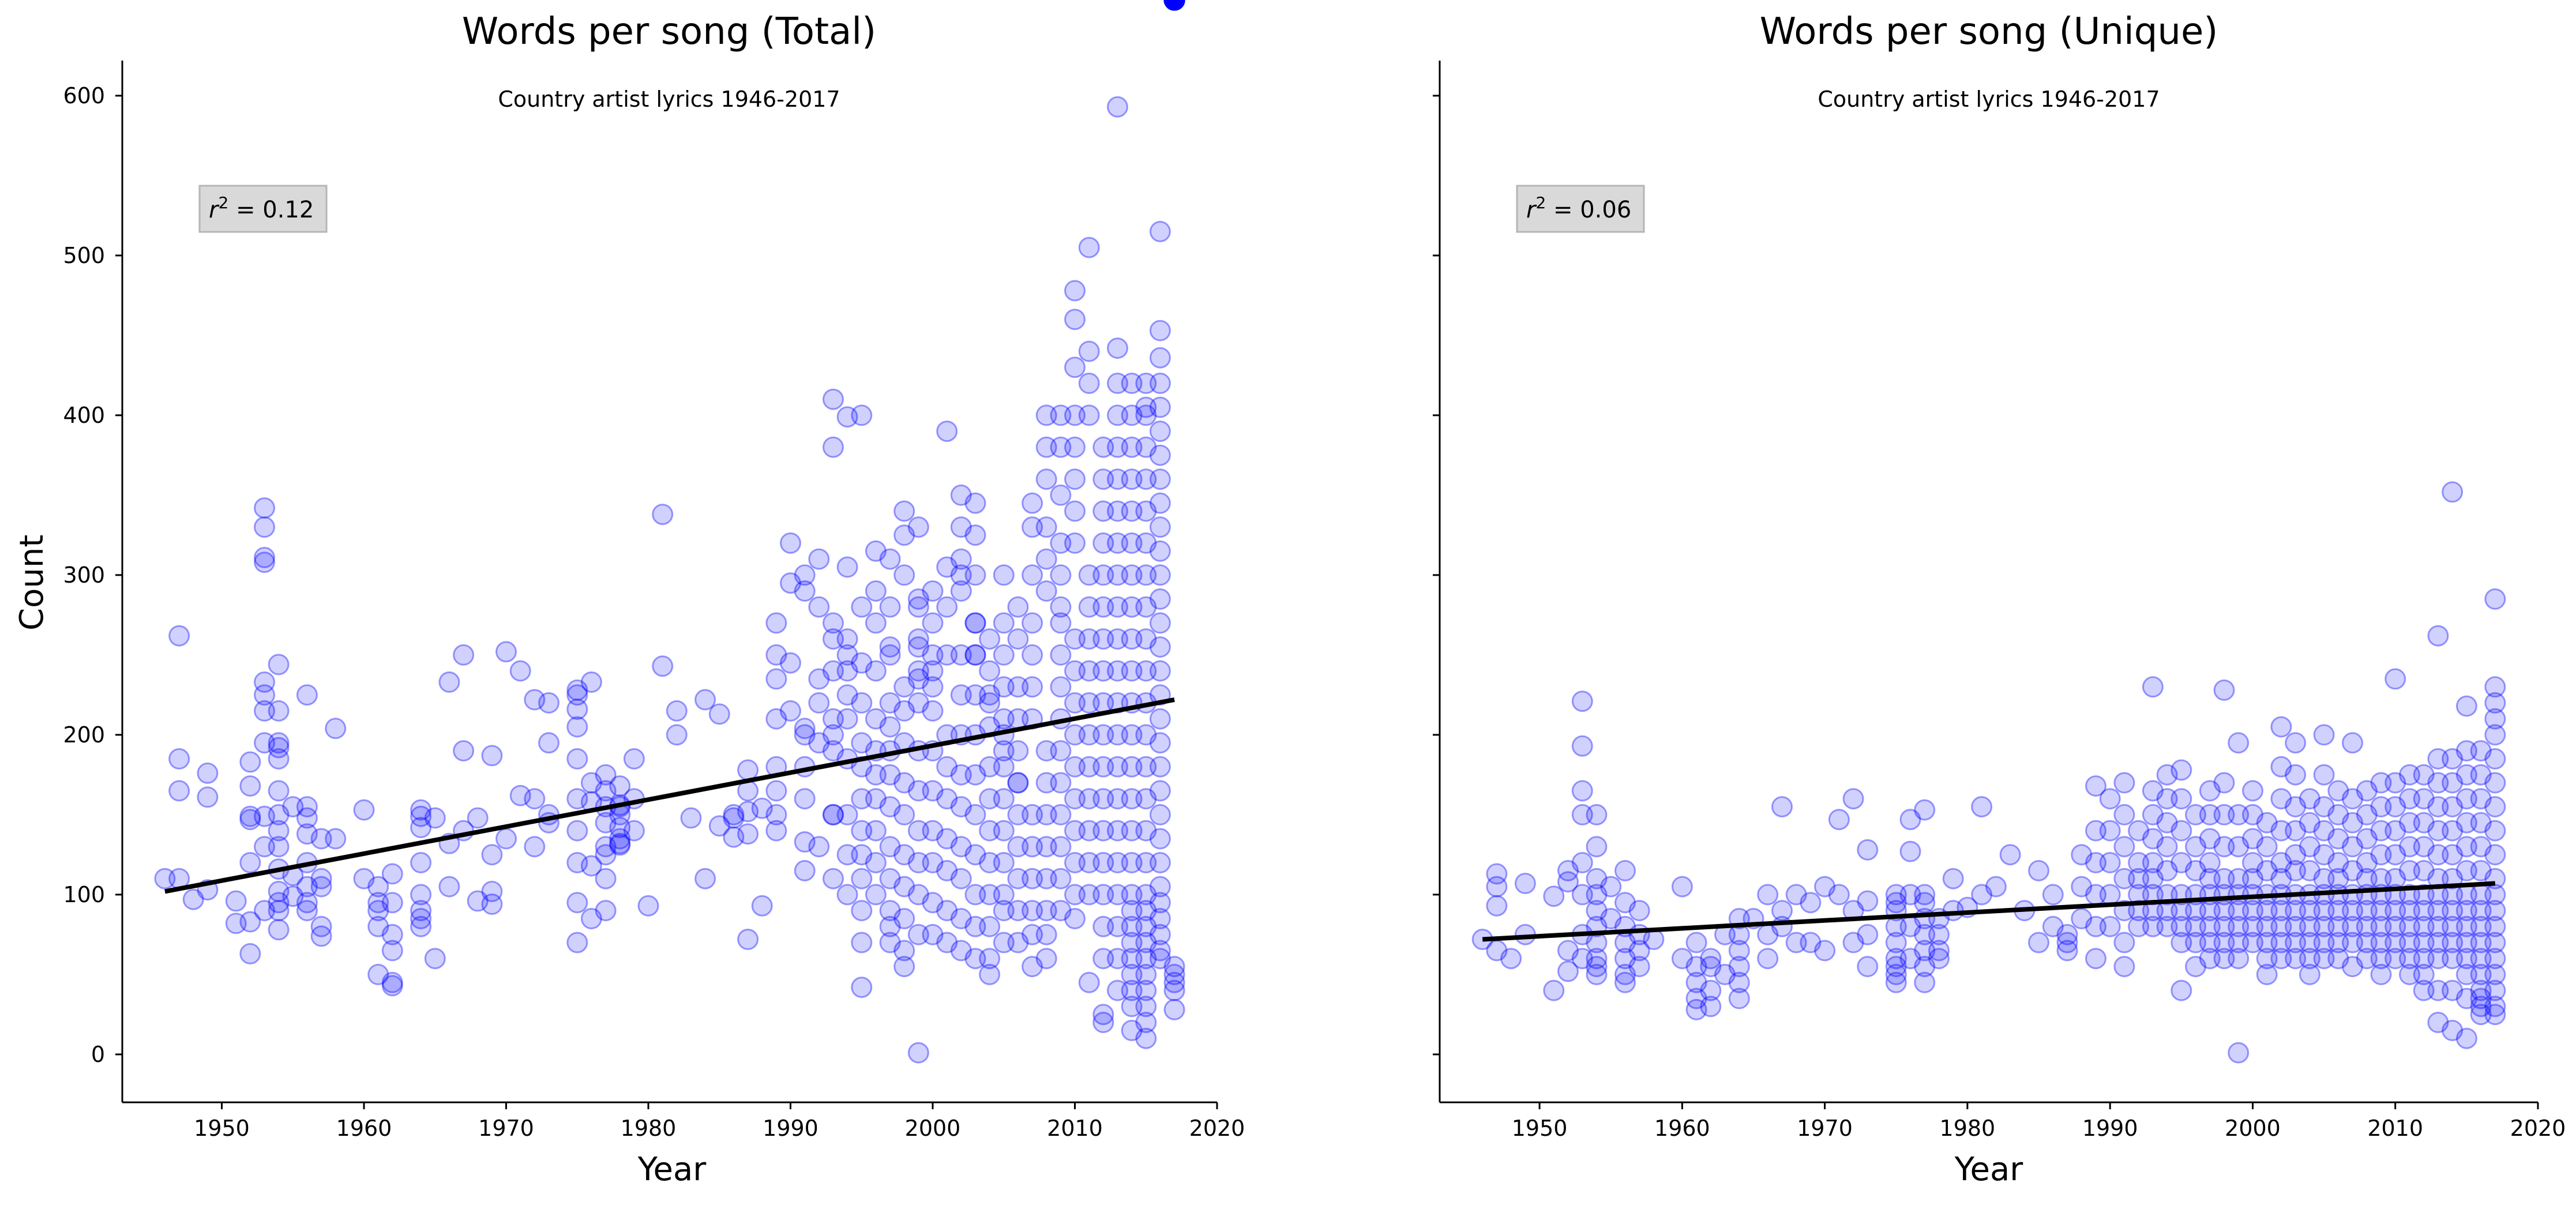 This screenshot has height=1205, width=2576. What do you see at coordinates (1682, 1128) in the screenshot?
I see `unique-x-tick-label: 1960` at bounding box center [1682, 1128].